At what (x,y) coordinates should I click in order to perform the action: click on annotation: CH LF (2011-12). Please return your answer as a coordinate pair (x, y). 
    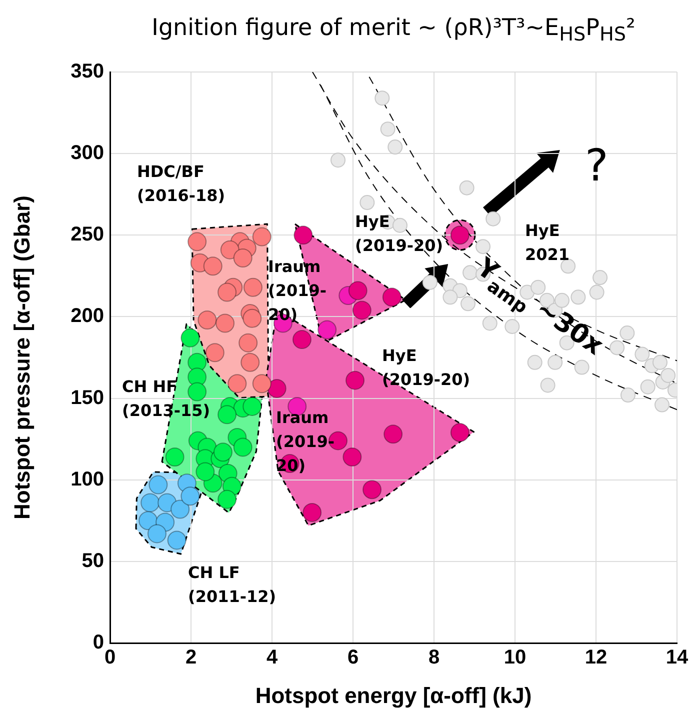
    Looking at the image, I should click on (232, 584).